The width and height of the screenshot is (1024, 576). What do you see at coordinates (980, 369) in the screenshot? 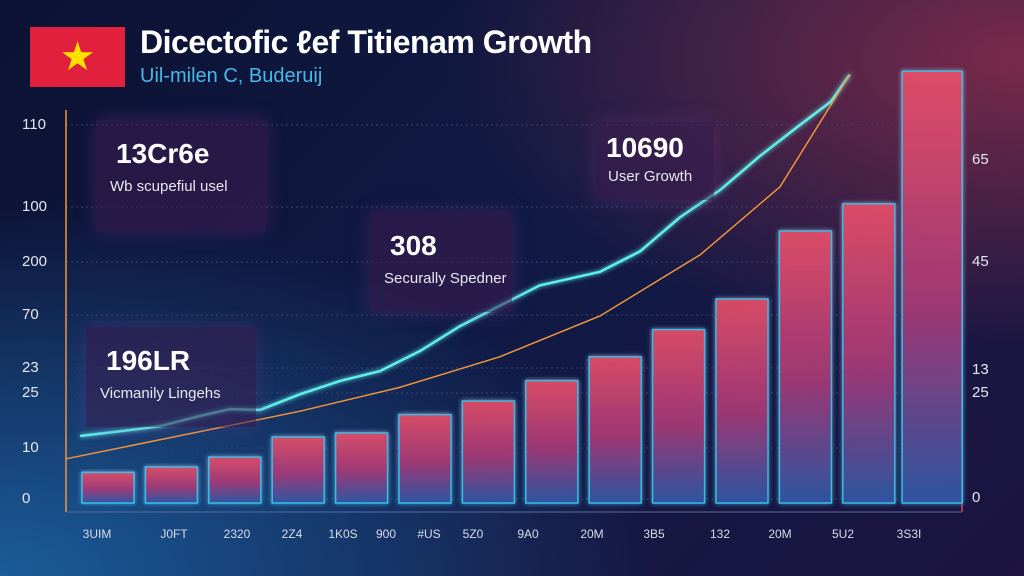
I see `right-tick-label: 13` at bounding box center [980, 369].